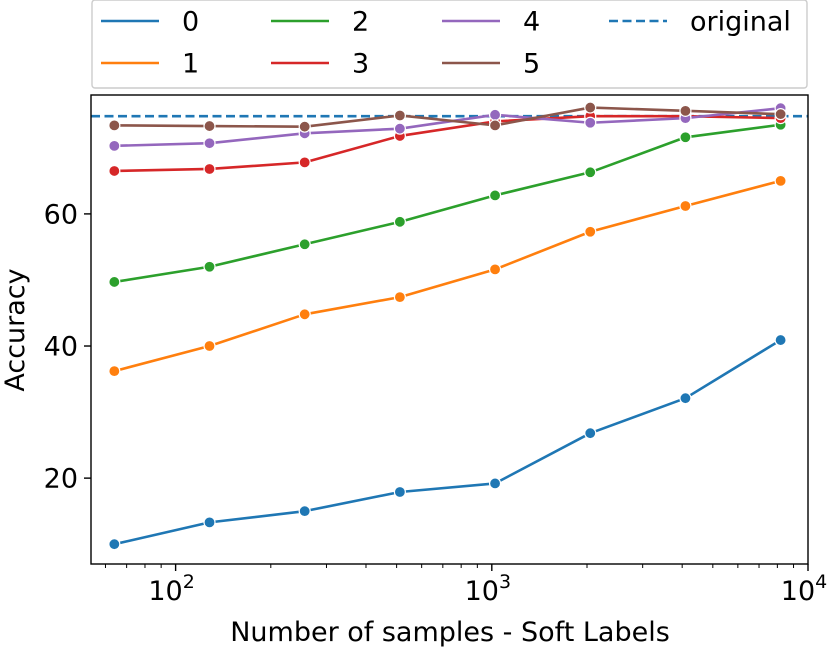 The height and width of the screenshot is (647, 830). I want to click on y-tick-label-2: 60, so click(61, 214).